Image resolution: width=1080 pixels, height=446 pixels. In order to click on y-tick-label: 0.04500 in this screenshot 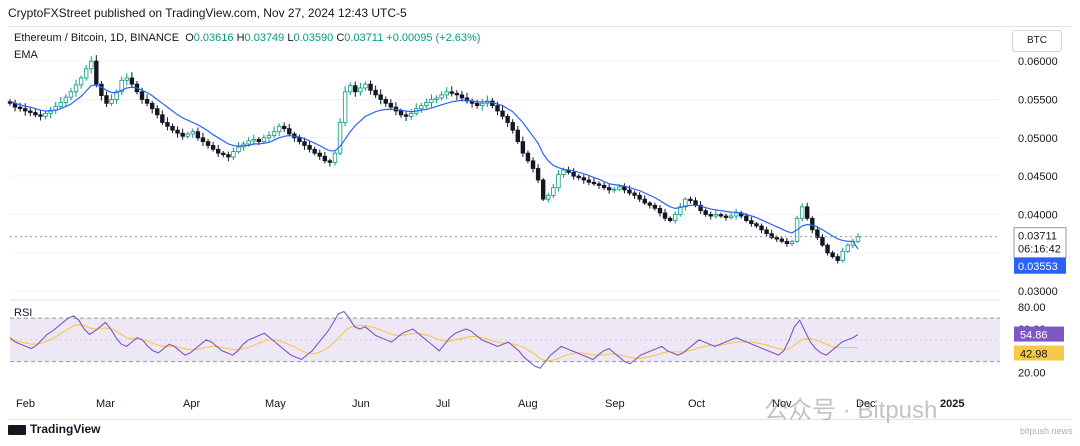, I will do `click(1038, 177)`.